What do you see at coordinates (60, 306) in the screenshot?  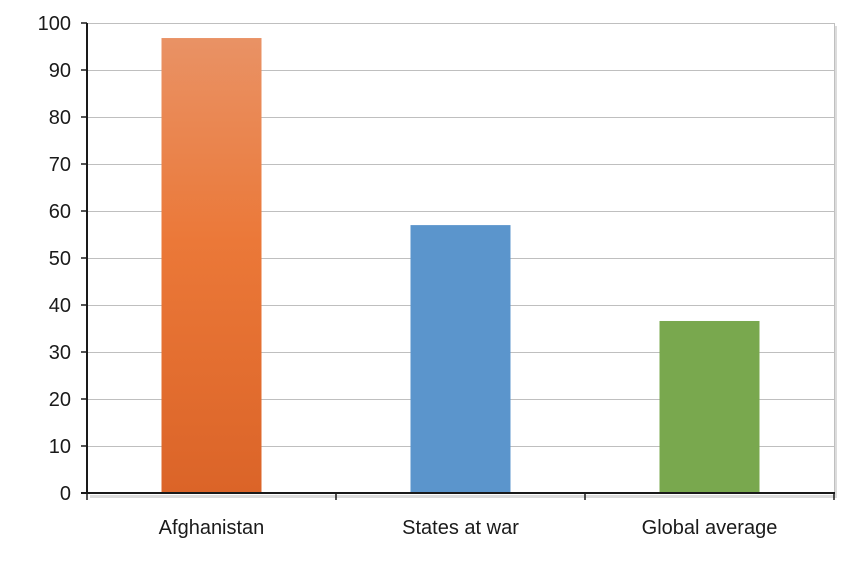 I see `y-tick-label: 40` at bounding box center [60, 306].